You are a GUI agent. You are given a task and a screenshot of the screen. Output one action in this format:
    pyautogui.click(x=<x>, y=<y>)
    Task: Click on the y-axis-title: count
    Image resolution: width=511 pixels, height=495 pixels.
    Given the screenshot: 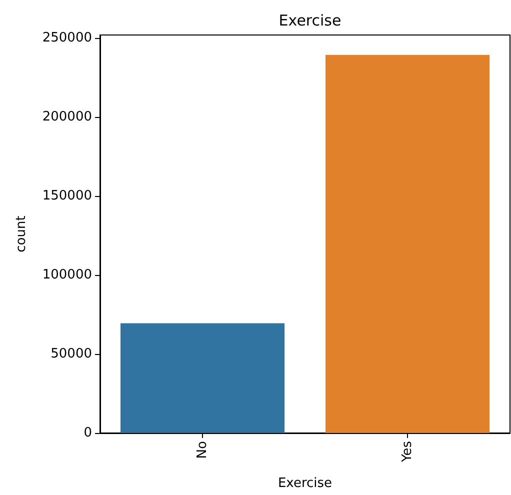 What is the action you would take?
    pyautogui.click(x=21, y=234)
    